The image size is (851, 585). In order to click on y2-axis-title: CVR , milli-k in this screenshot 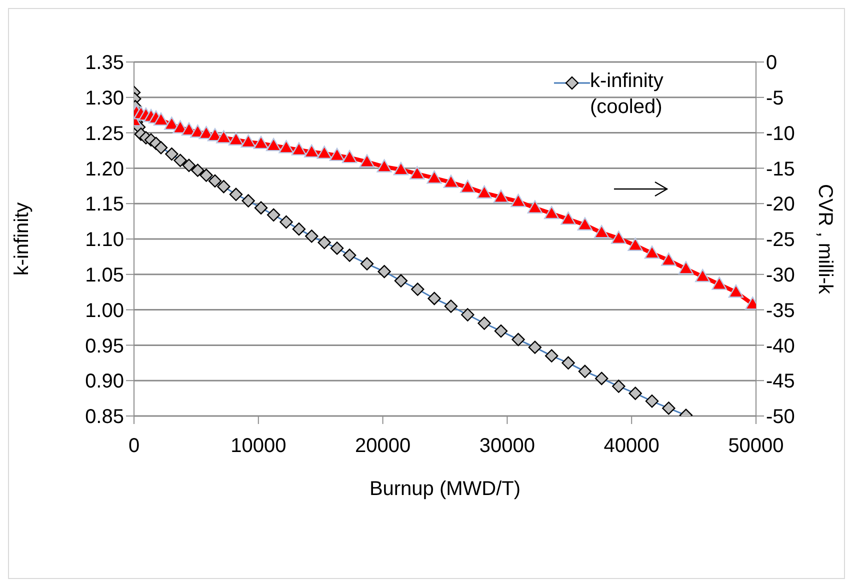, I will do `click(825, 239)`.